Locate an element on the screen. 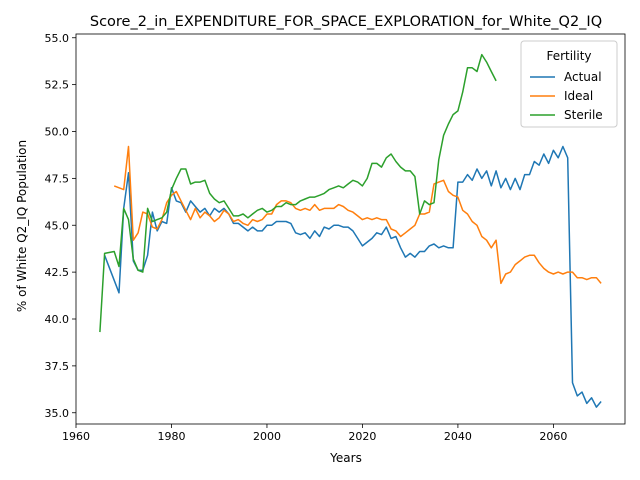  y-tick-label: 50.0 is located at coordinates (57, 132).